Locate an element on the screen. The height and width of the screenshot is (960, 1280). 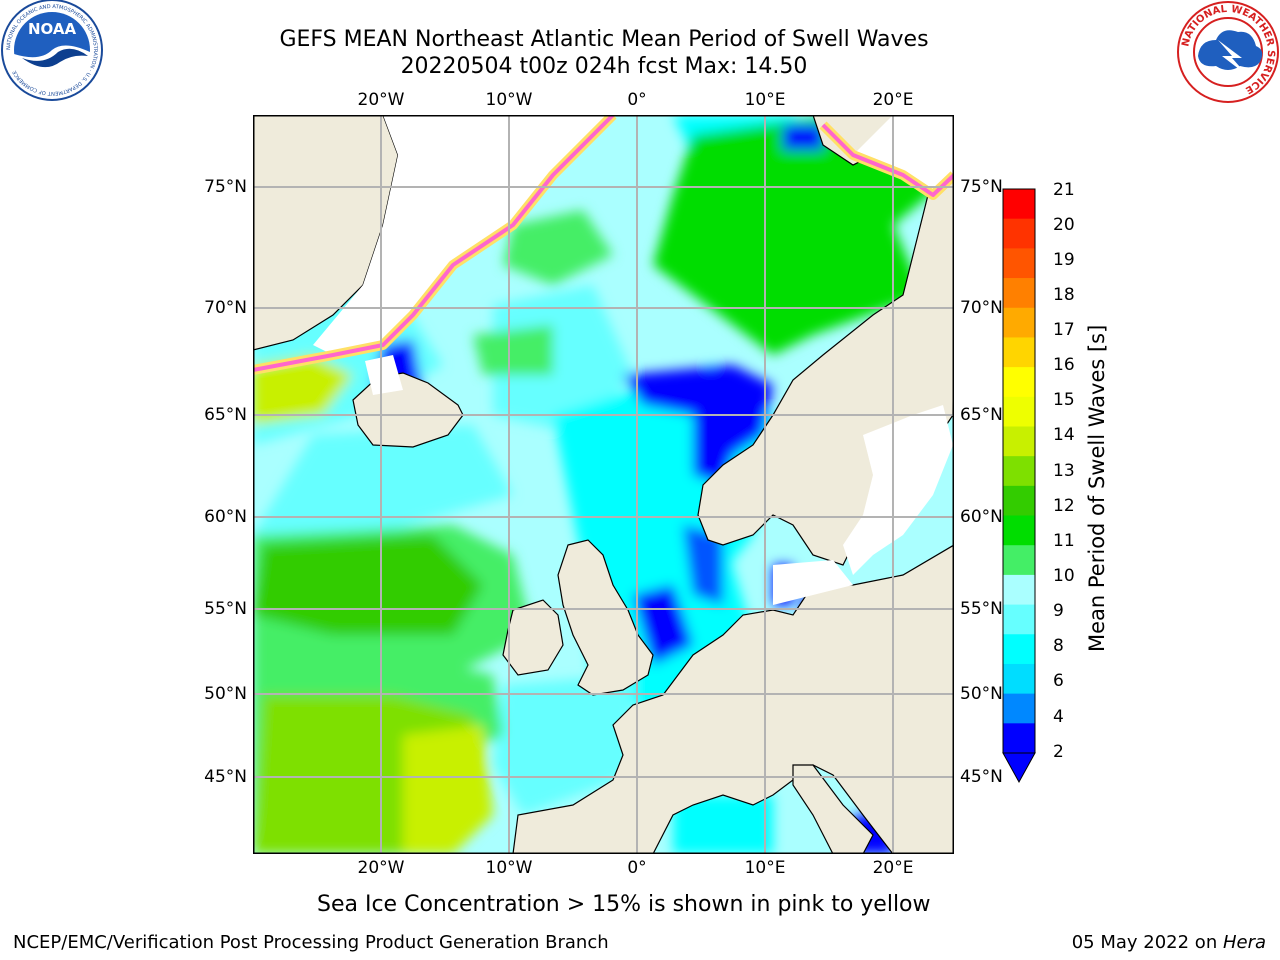
great-britain-land is located at coordinates (605, 617).